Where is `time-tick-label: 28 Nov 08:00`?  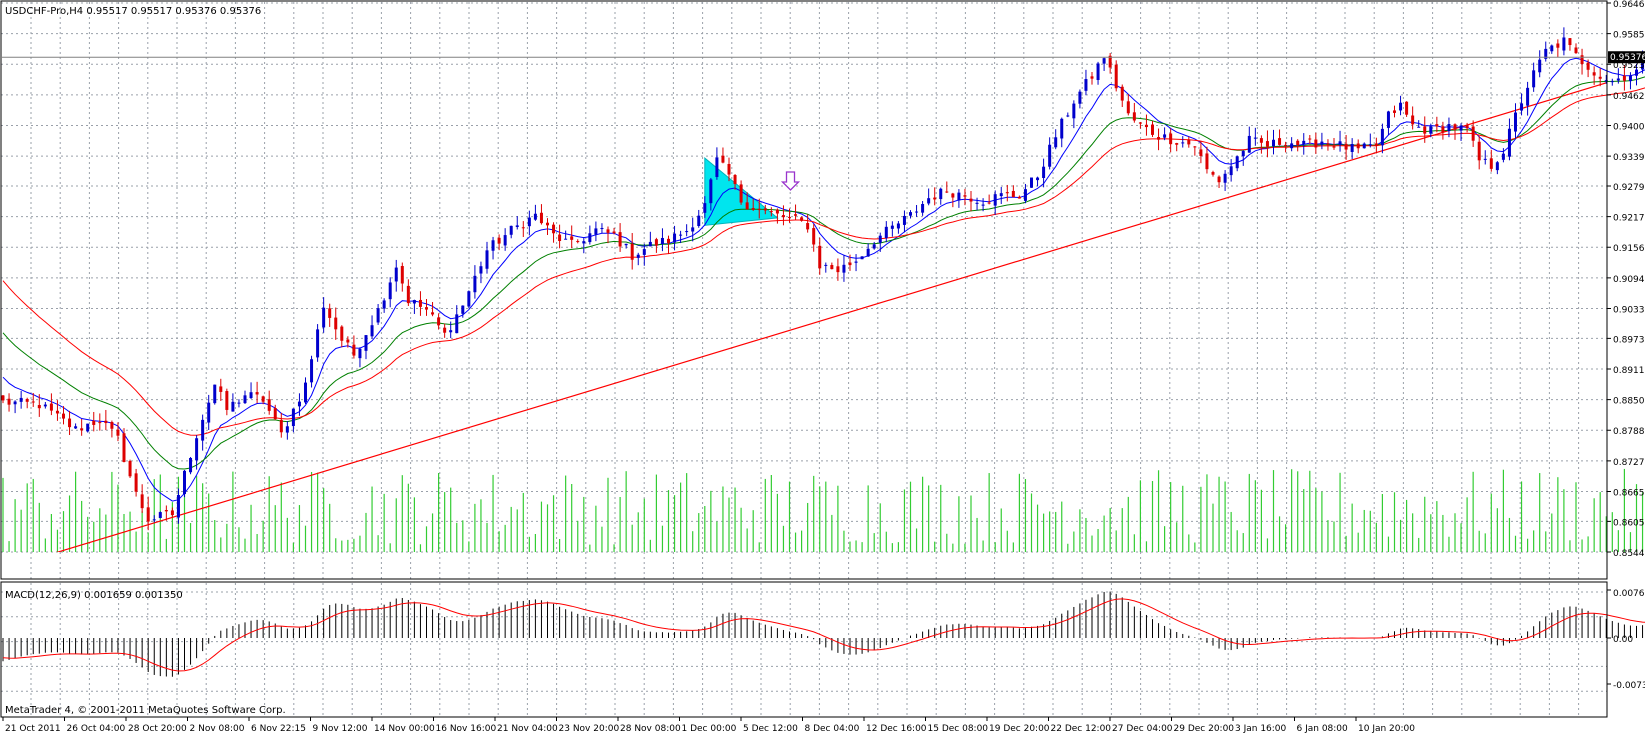 time-tick-label: 28 Nov 08:00 is located at coordinates (650, 729).